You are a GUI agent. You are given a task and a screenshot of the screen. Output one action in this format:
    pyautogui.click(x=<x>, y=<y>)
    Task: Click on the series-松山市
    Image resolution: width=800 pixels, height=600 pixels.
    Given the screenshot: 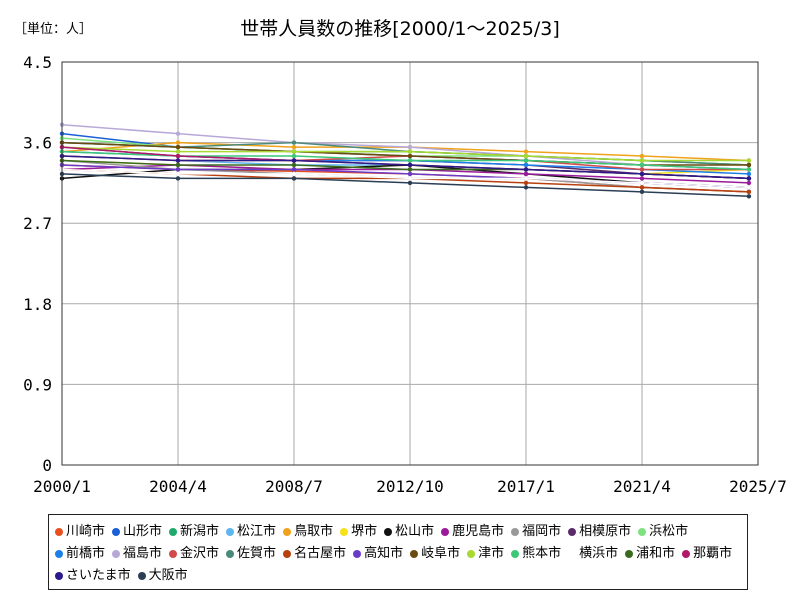 What is the action you would take?
    pyautogui.click(x=405, y=176)
    